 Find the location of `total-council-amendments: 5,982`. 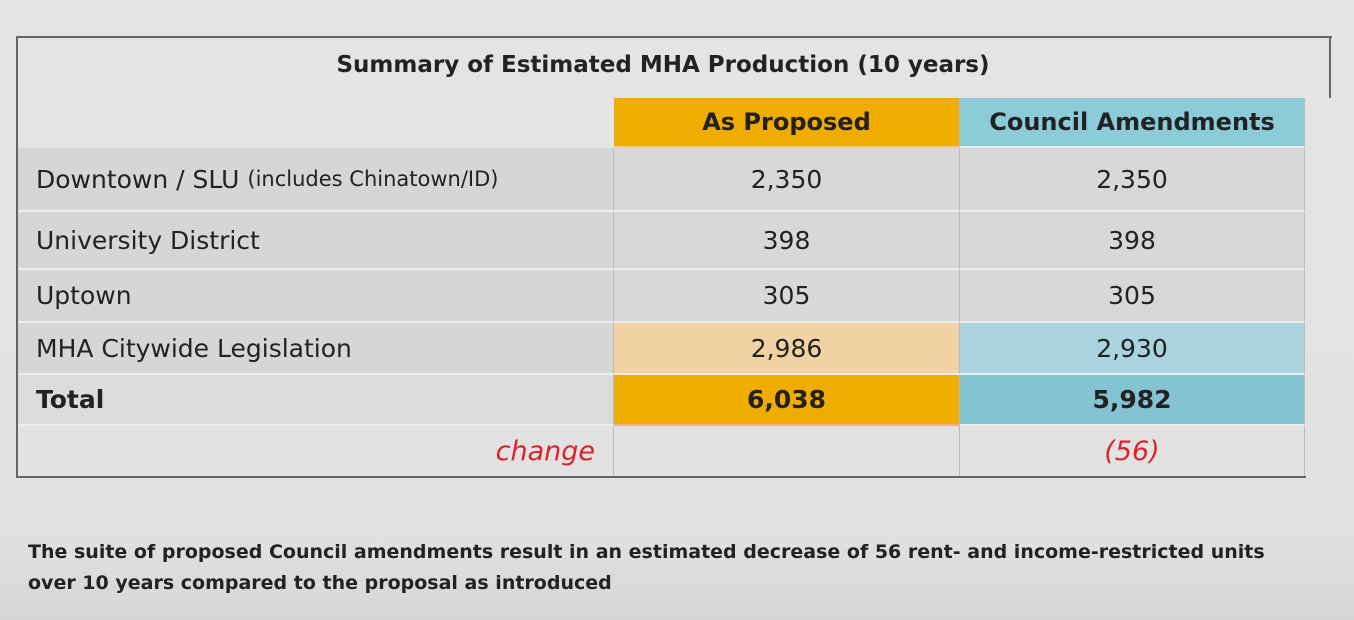

total-council-amendments: 5,982 is located at coordinates (1132, 400).